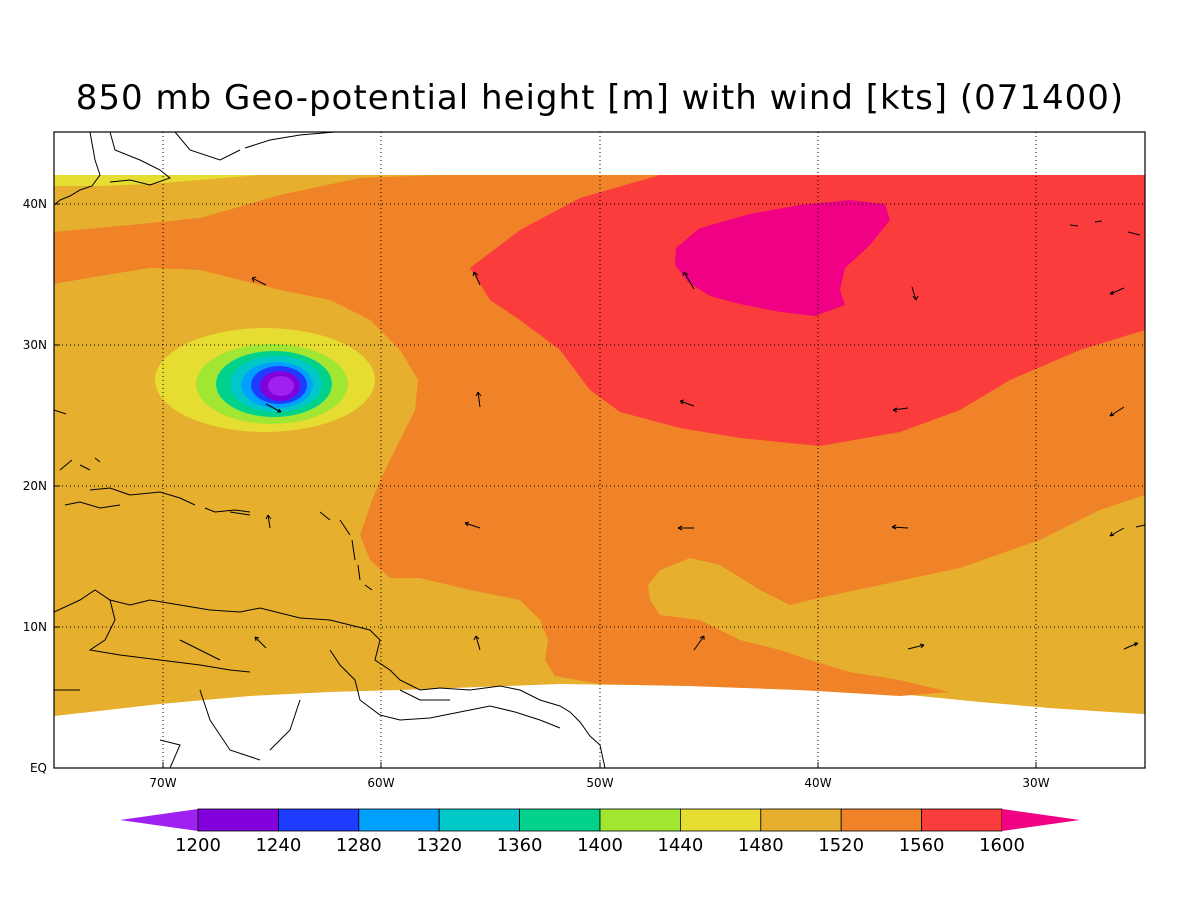 Image resolution: width=1200 pixels, height=900 pixels. I want to click on colorbar-label: 1440, so click(680, 845).